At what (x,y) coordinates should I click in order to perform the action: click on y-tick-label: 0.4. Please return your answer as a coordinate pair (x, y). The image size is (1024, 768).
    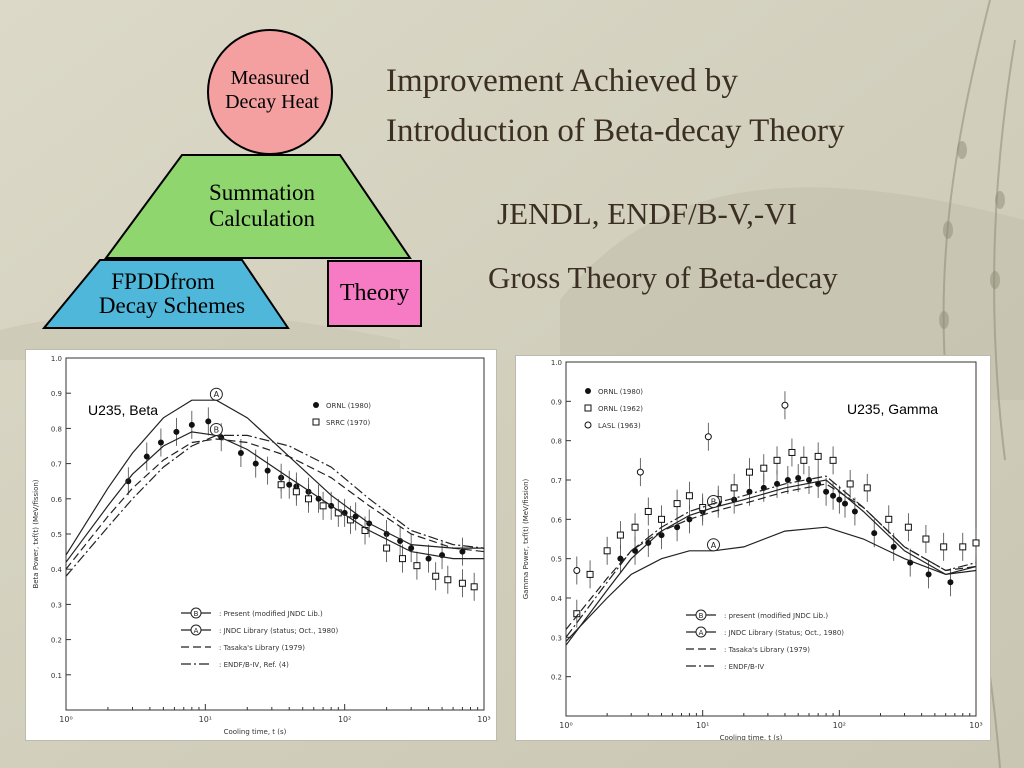
    Looking at the image, I should click on (57, 570).